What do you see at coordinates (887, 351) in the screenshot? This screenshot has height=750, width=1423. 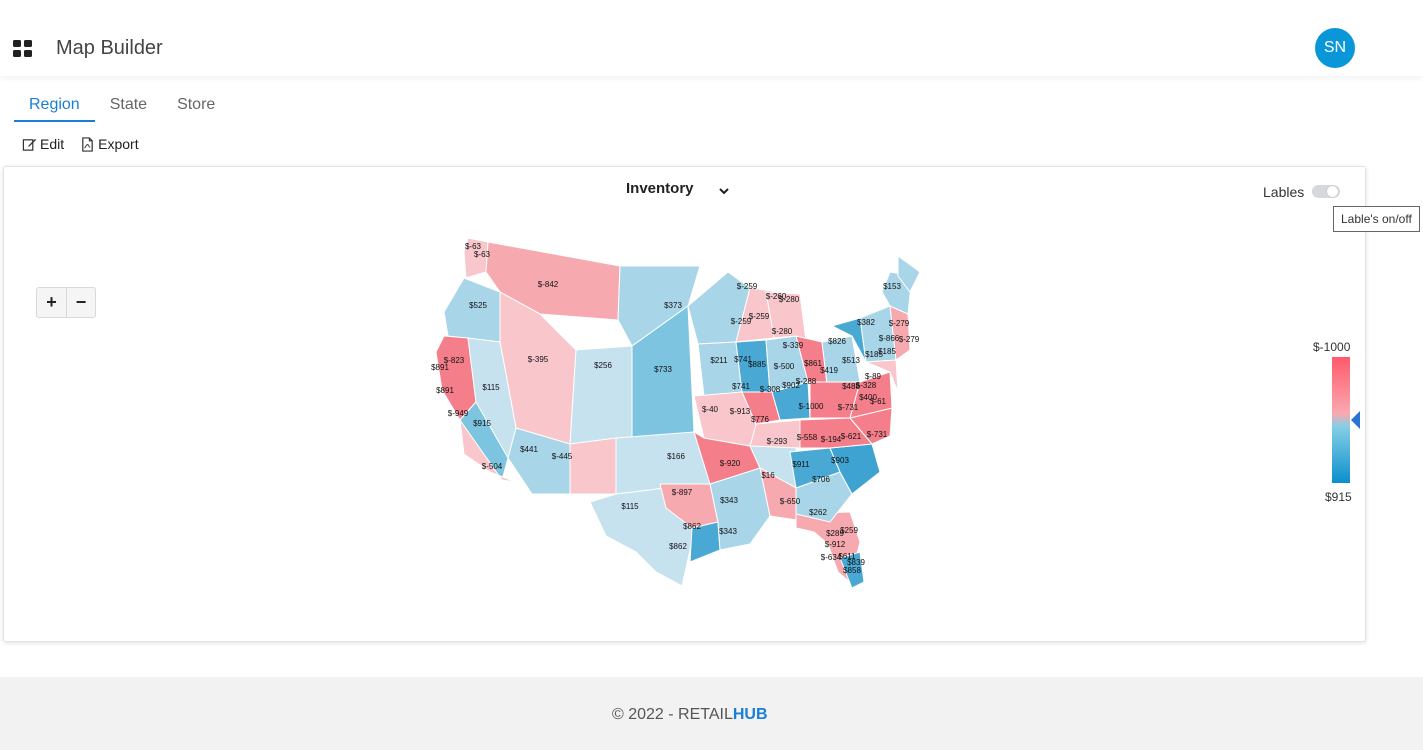 I see `region-value-label: $185` at bounding box center [887, 351].